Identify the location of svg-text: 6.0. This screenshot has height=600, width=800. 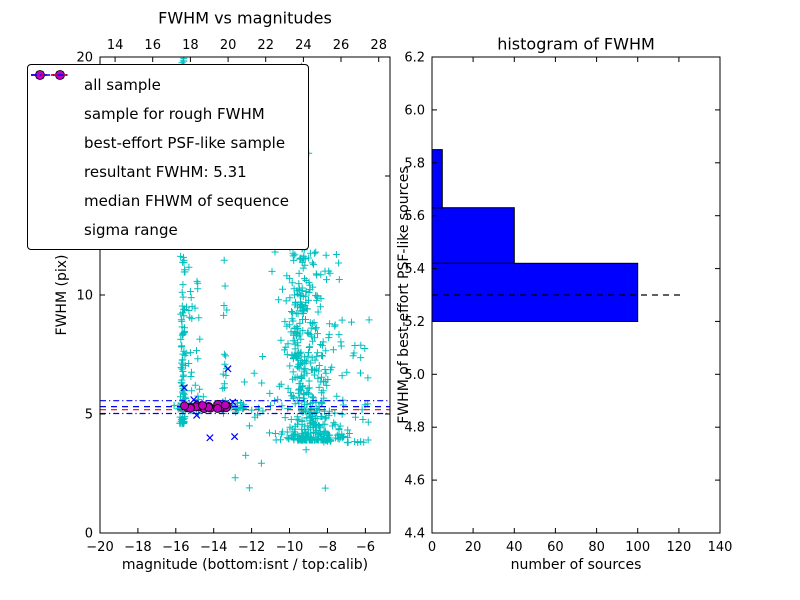
(414, 110).